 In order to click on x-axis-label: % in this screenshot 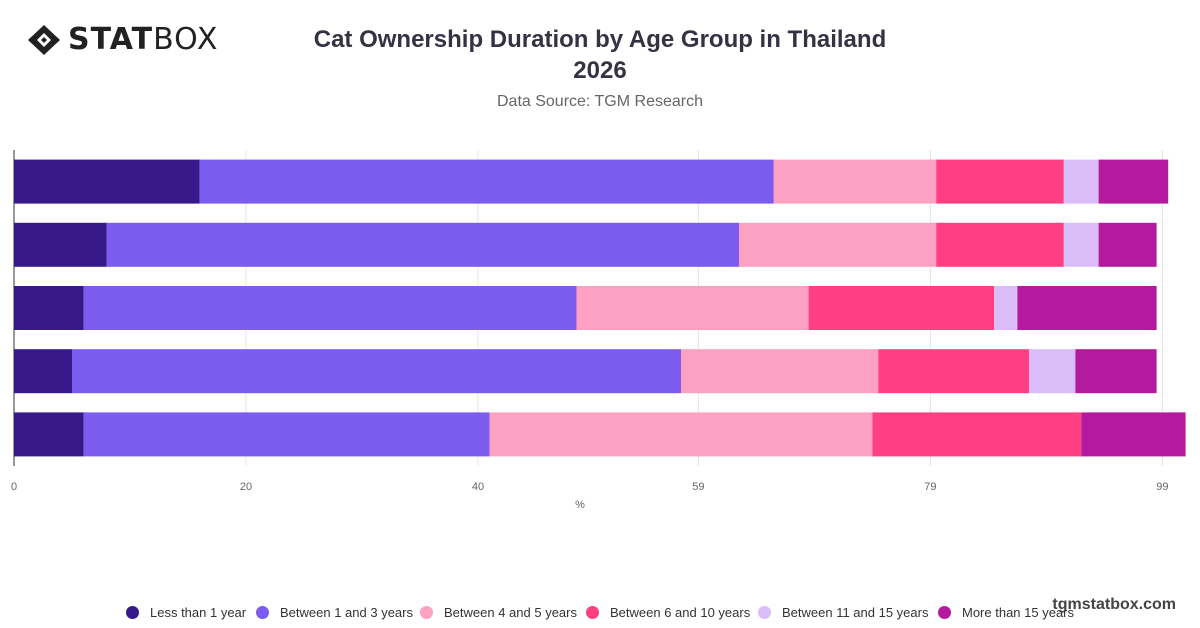, I will do `click(580, 505)`.